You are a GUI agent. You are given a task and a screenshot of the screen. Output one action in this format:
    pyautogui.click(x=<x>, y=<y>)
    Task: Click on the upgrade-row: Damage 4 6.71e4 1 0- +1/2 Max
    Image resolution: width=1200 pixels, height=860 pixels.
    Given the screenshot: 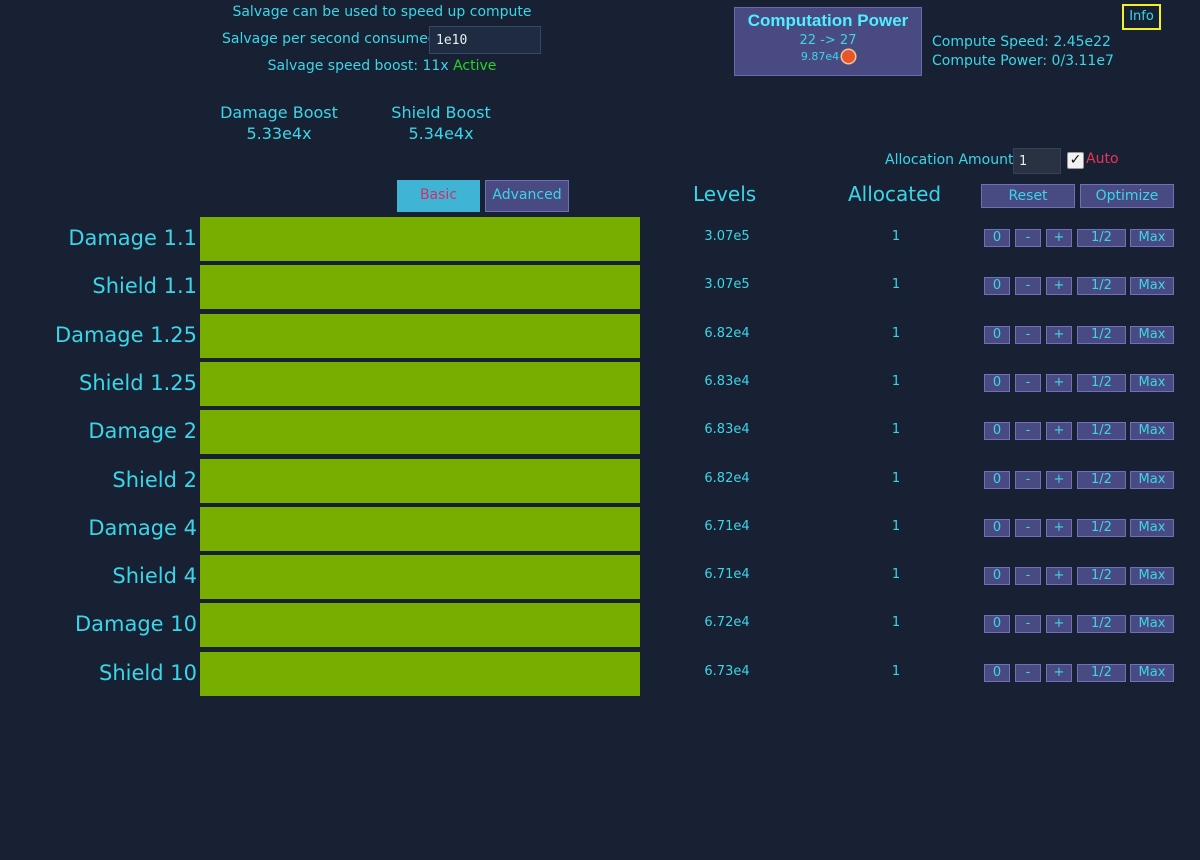 What is the action you would take?
    pyautogui.click(x=600, y=528)
    